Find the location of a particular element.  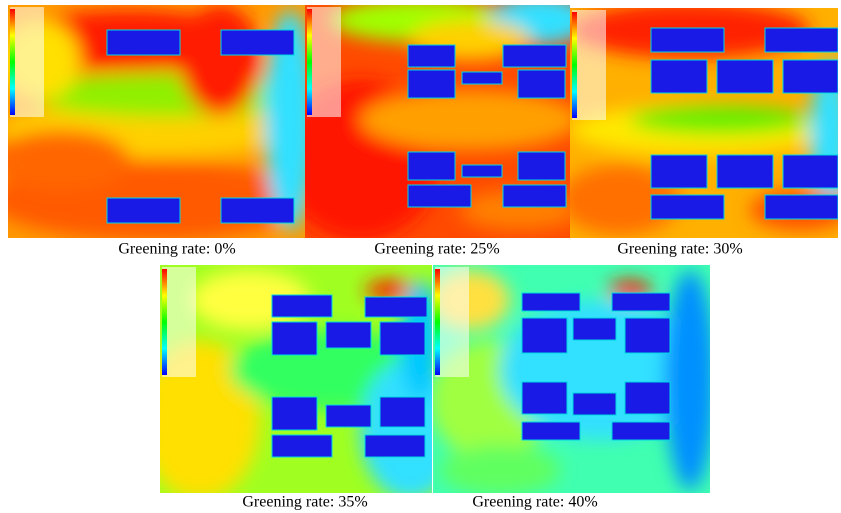

panel-caption: Greening rate: 30% is located at coordinates (679, 249).